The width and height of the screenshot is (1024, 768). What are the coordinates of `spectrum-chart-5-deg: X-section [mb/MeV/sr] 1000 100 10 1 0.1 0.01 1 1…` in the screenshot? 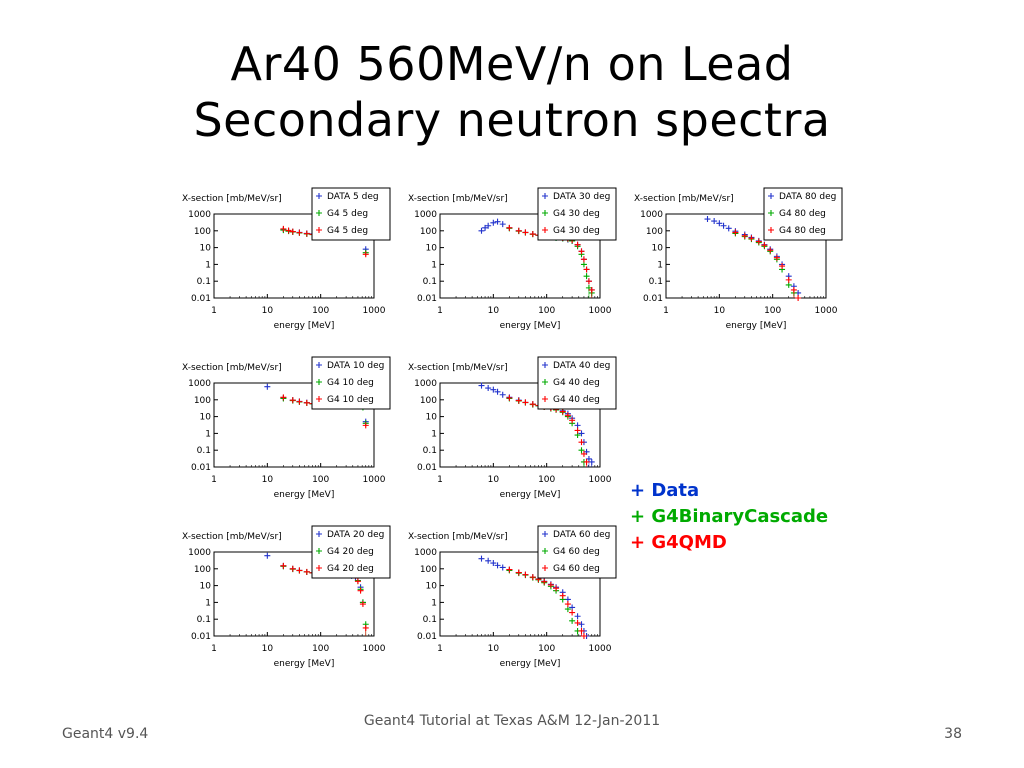 It's located at (286, 260).